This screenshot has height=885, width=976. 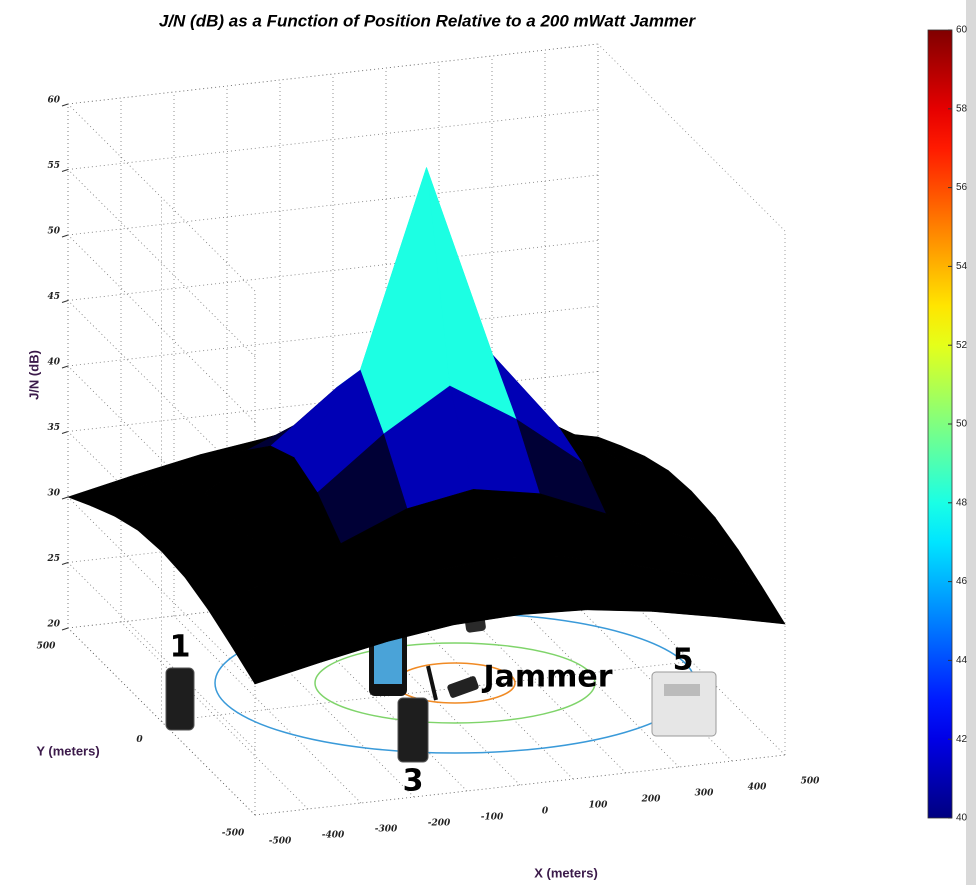 What do you see at coordinates (691, 137) in the screenshot?
I see `axis-edge` at bounding box center [691, 137].